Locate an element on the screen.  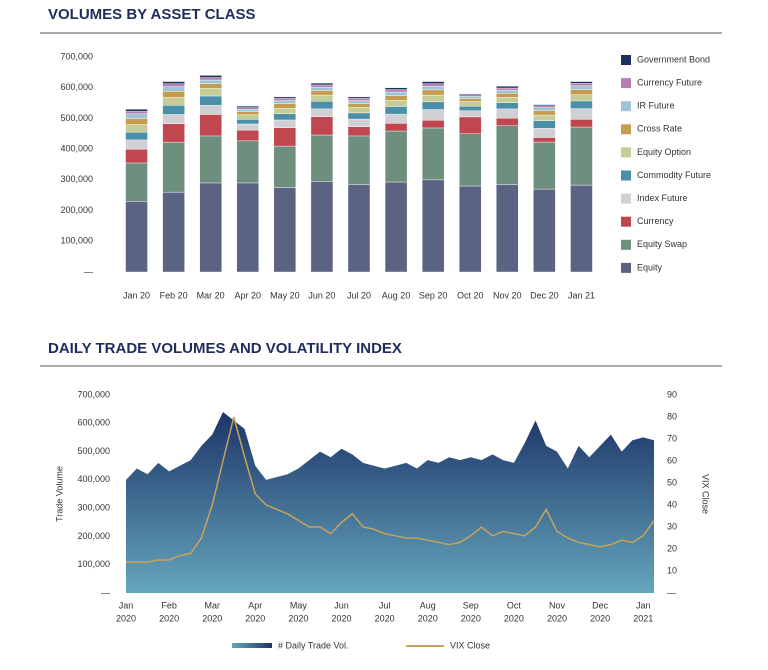
x-tick-label: Feb 20 is located at coordinates (174, 295).